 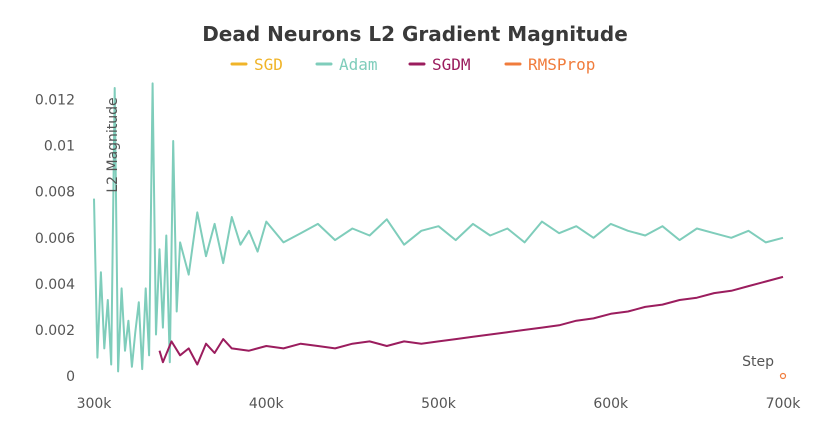 What do you see at coordinates (55, 239) in the screenshot?
I see `y-tick-label: 0.006` at bounding box center [55, 239].